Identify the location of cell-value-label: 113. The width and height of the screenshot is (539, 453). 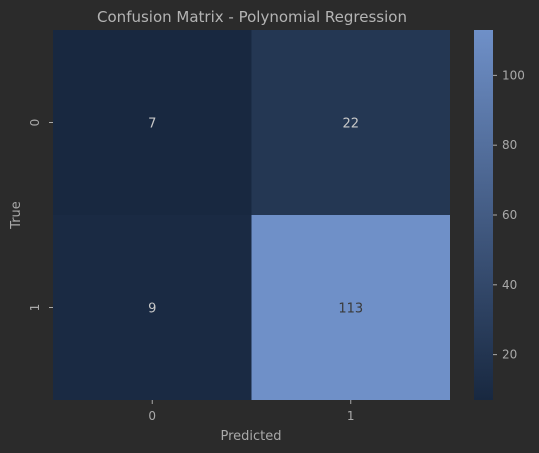
(350, 309).